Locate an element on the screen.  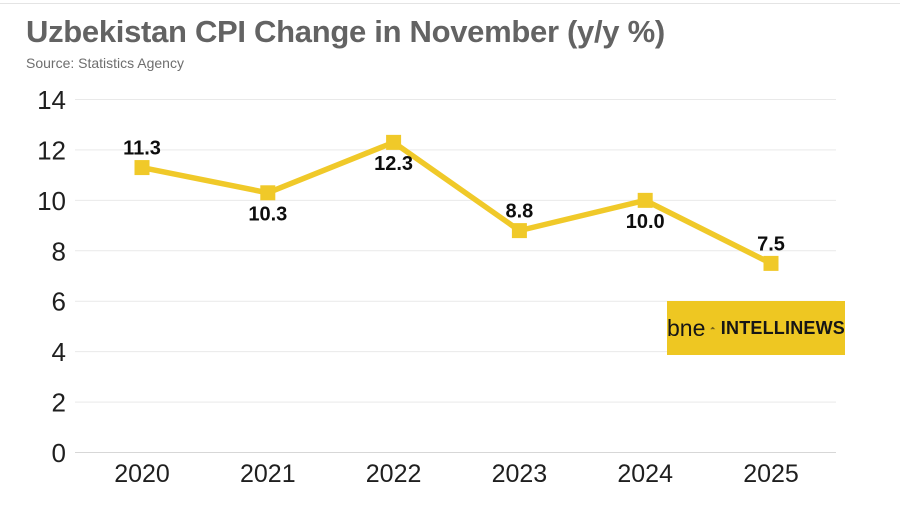
data-label: 8.8 is located at coordinates (519, 212).